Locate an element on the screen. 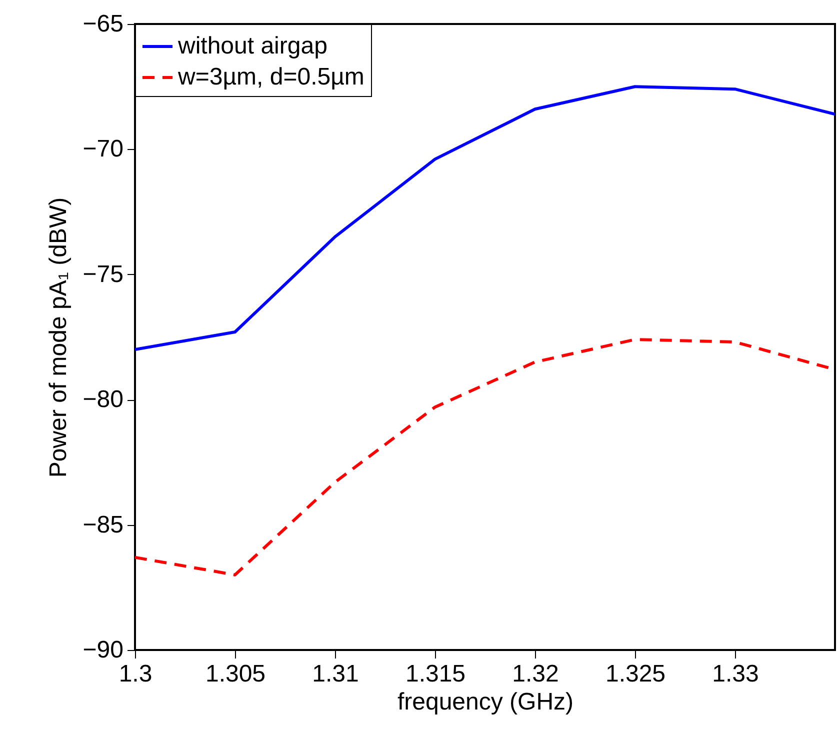 The width and height of the screenshot is (840, 734). x-axis-title: frequency (GHz) is located at coordinates (485, 702).